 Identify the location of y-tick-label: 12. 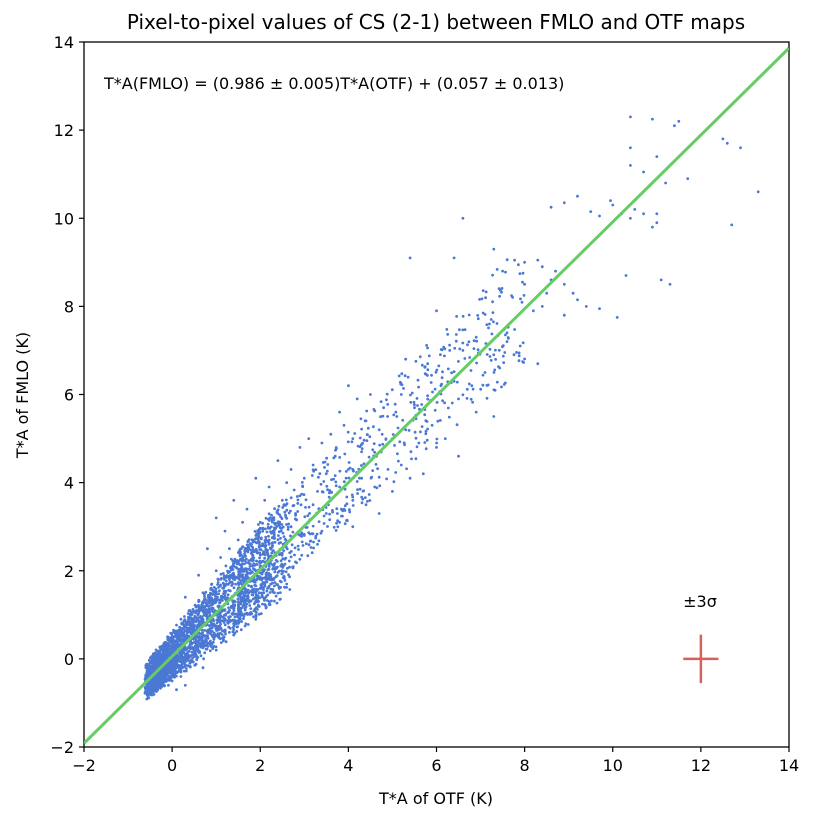
(64, 130).